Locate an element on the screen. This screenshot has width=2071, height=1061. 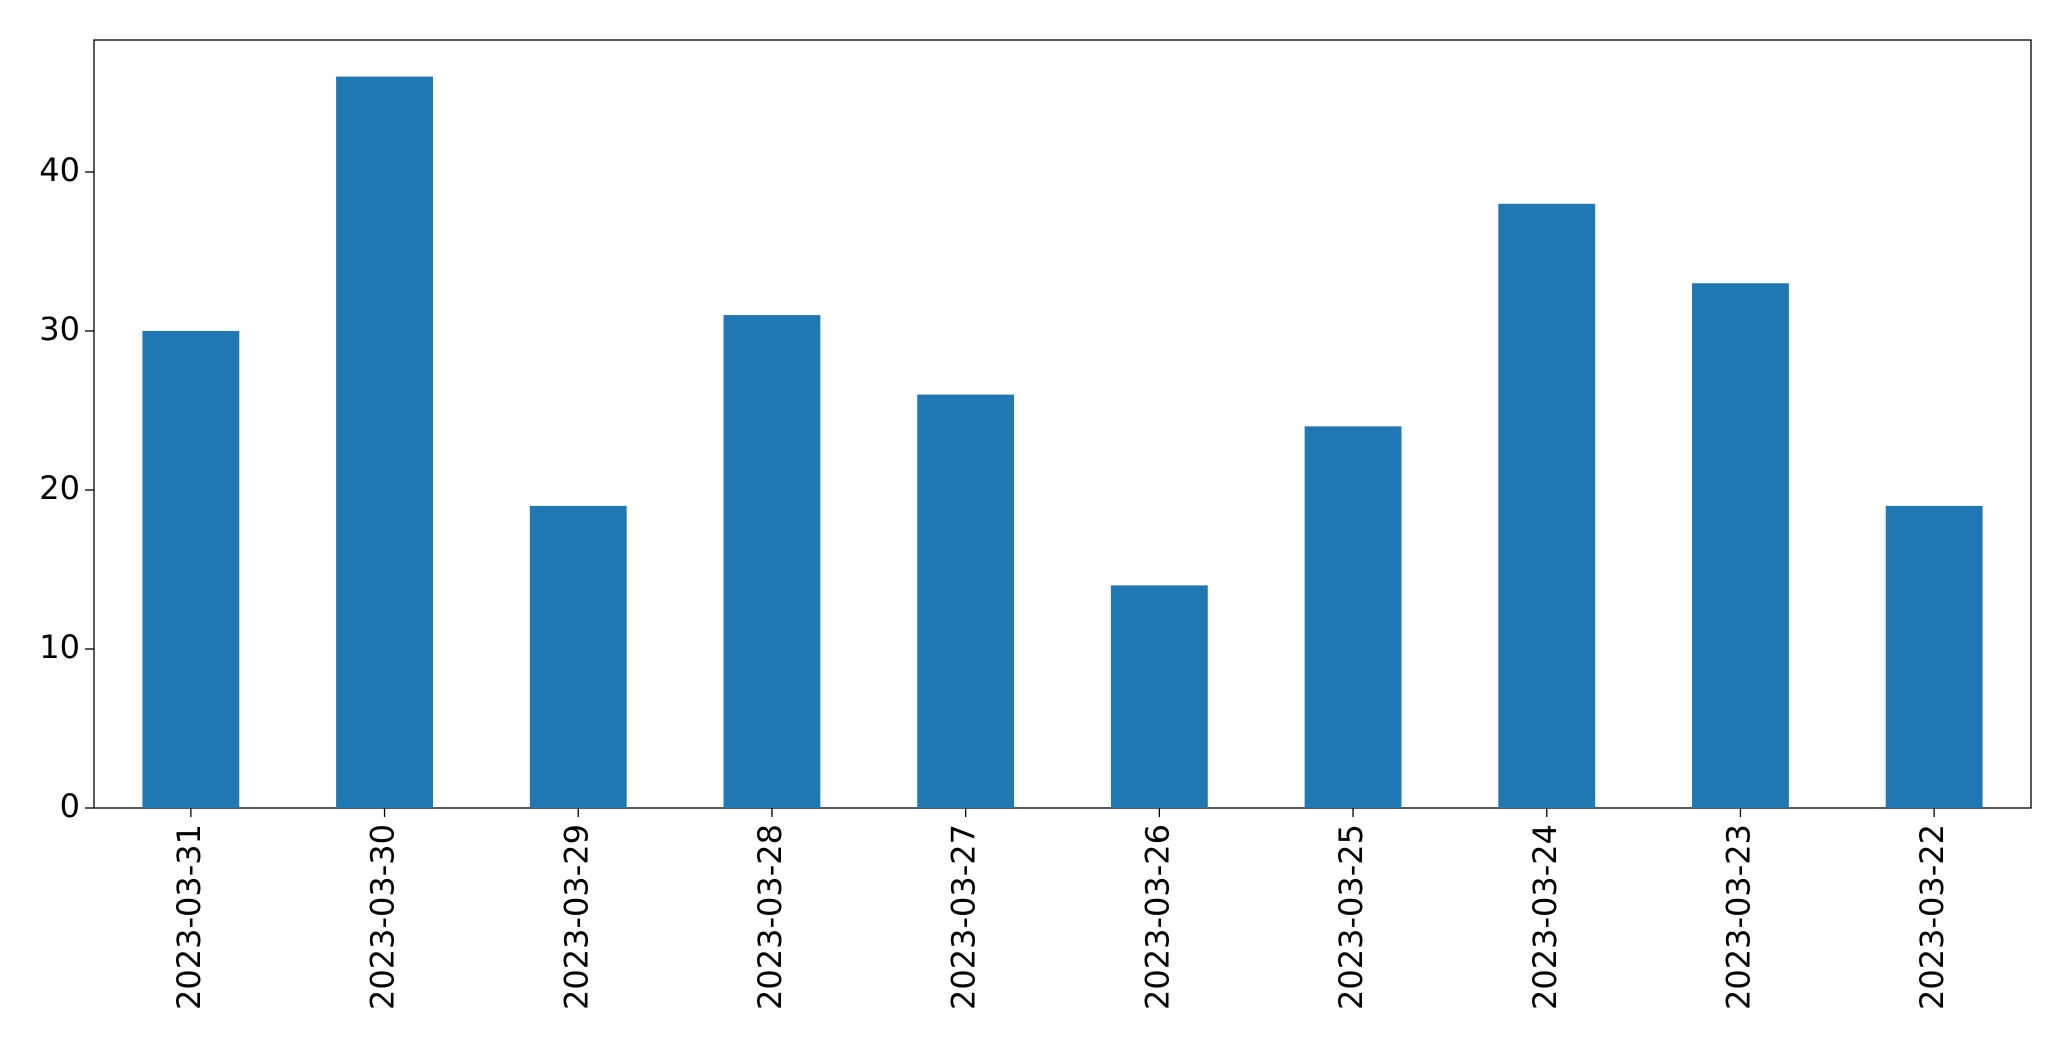
y-tick-label: 40 is located at coordinates (59, 170).